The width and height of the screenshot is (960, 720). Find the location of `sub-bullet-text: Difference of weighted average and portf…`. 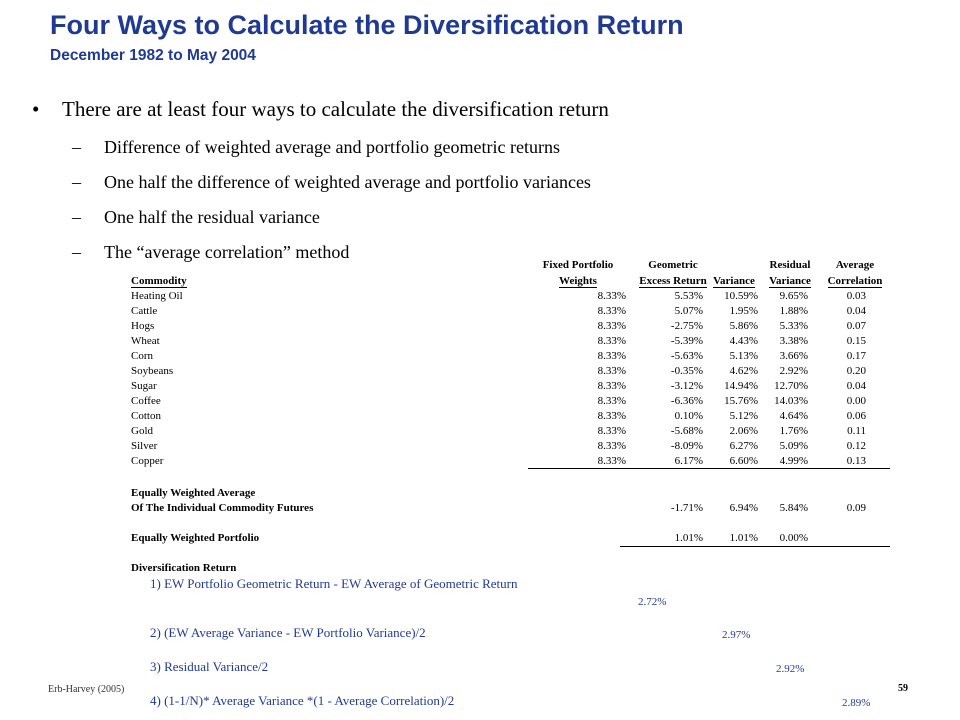

sub-bullet-text: Difference of weighted average and portf… is located at coordinates (332, 147).